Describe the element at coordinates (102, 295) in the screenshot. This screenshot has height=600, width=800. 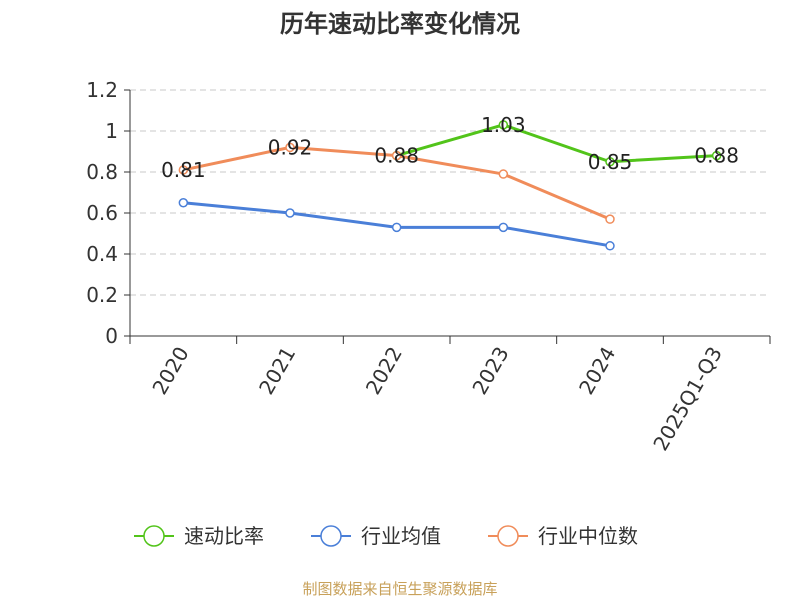
I see `y-tick-label: 0.2` at that location.